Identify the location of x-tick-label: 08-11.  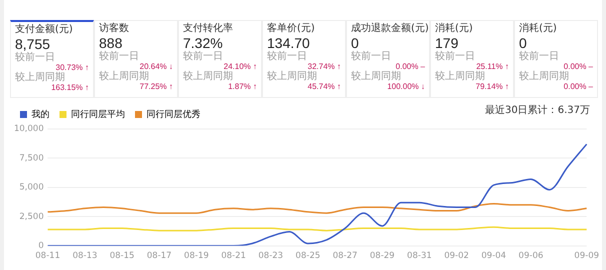
(47, 256).